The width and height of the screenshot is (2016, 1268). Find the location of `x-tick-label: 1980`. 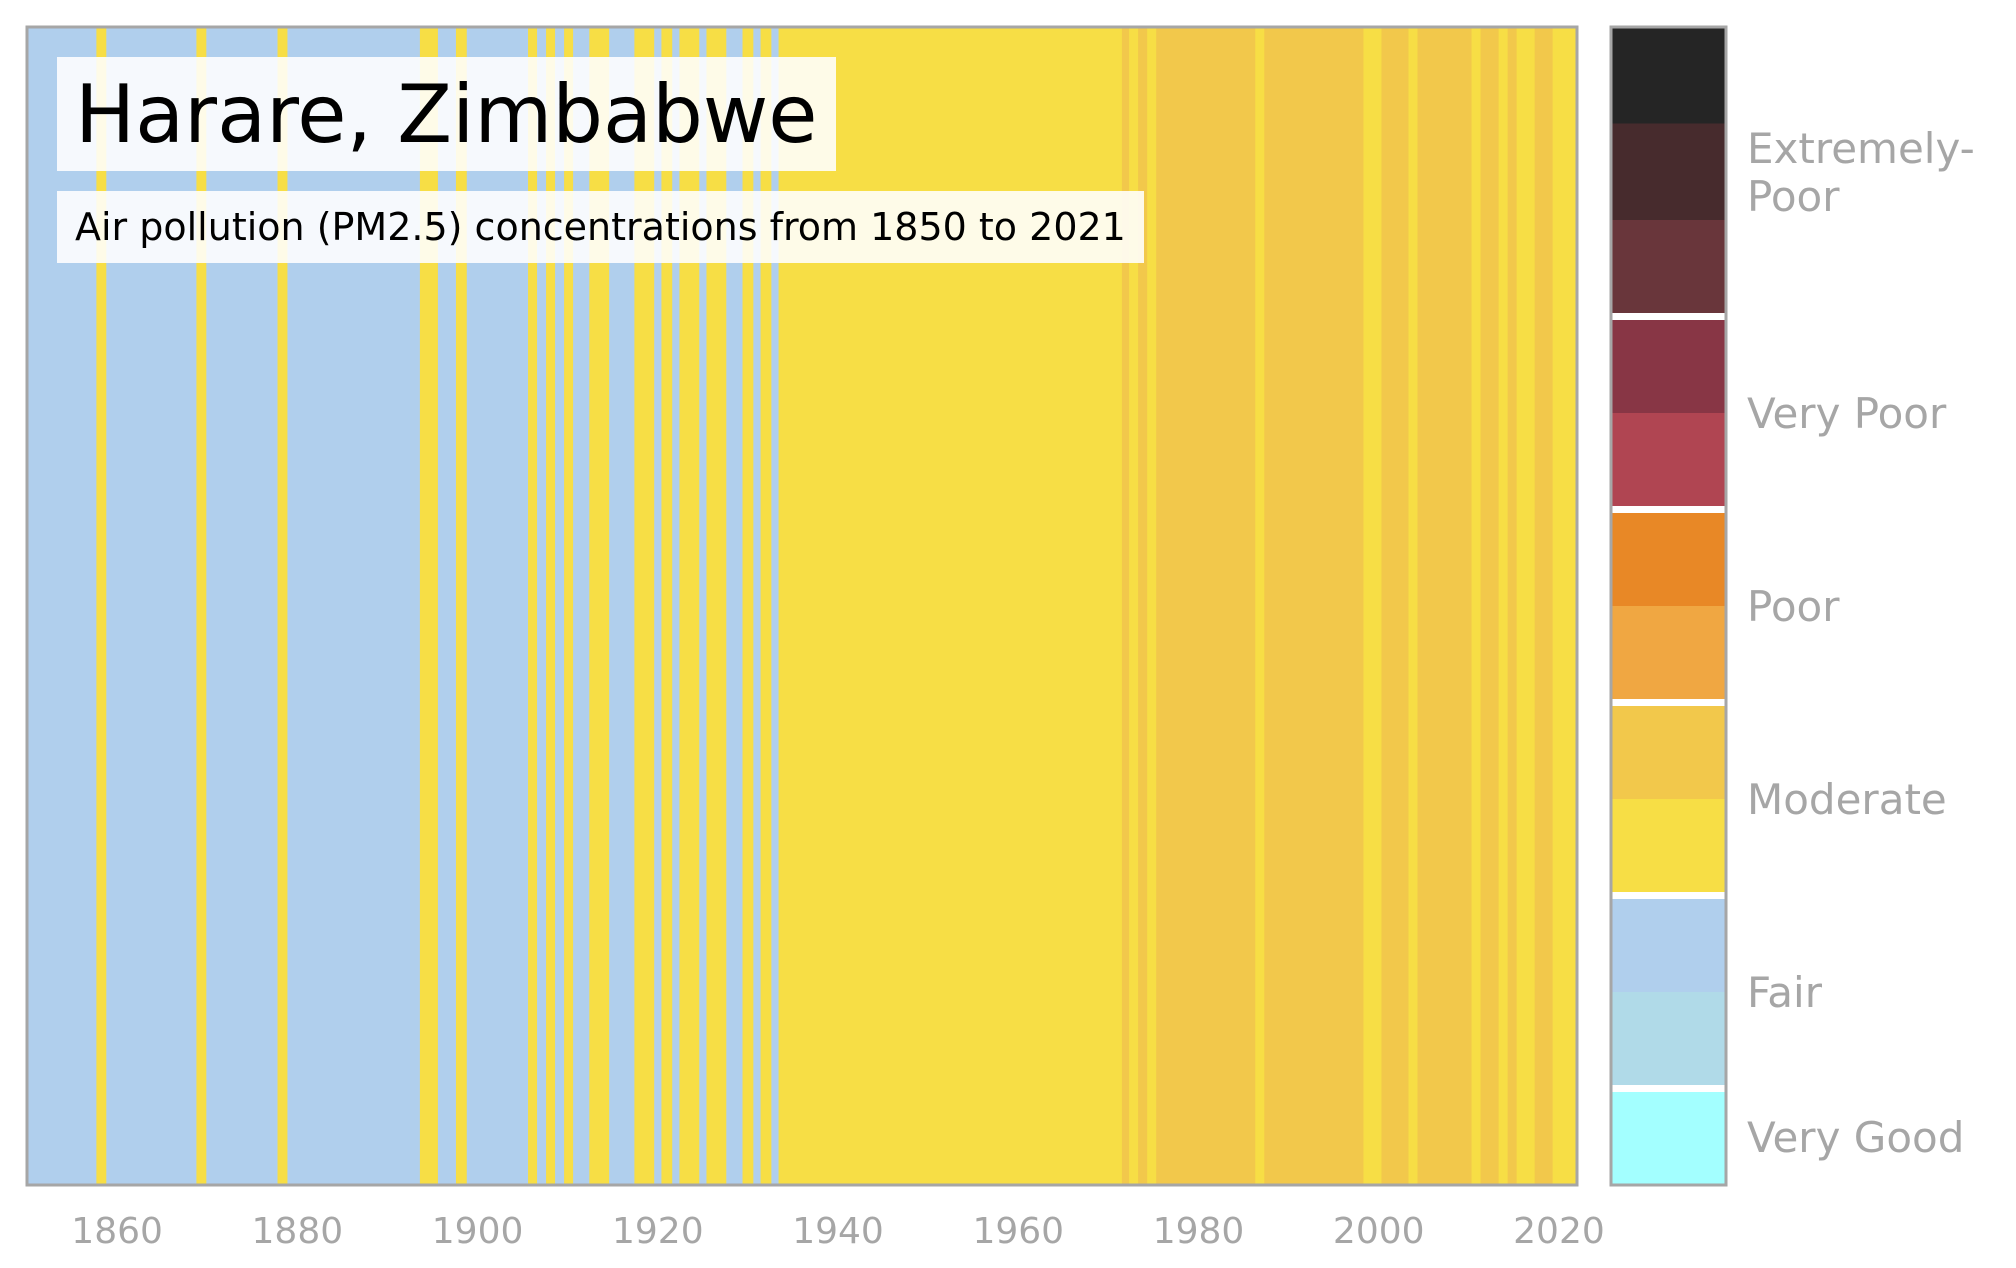

x-tick-label: 1980 is located at coordinates (1199, 1231).